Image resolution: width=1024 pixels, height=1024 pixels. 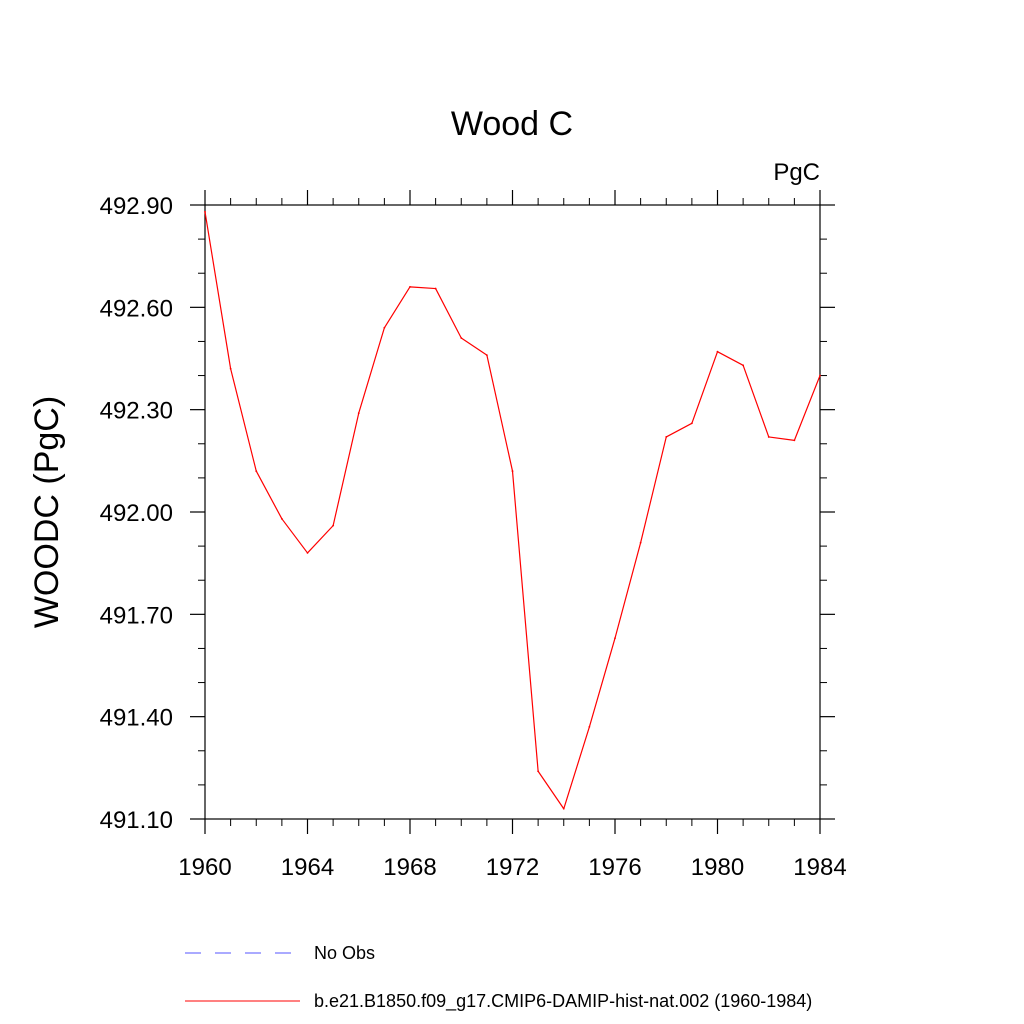 I want to click on y-tick-label: 492.30, so click(x=136, y=411).